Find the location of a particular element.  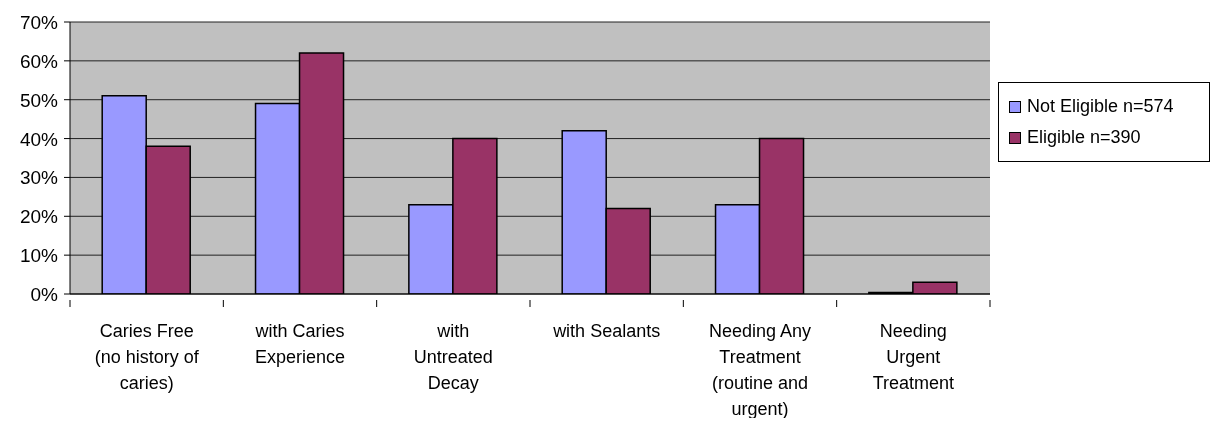

legend-label: Not Eligible n=574 is located at coordinates (1100, 106).